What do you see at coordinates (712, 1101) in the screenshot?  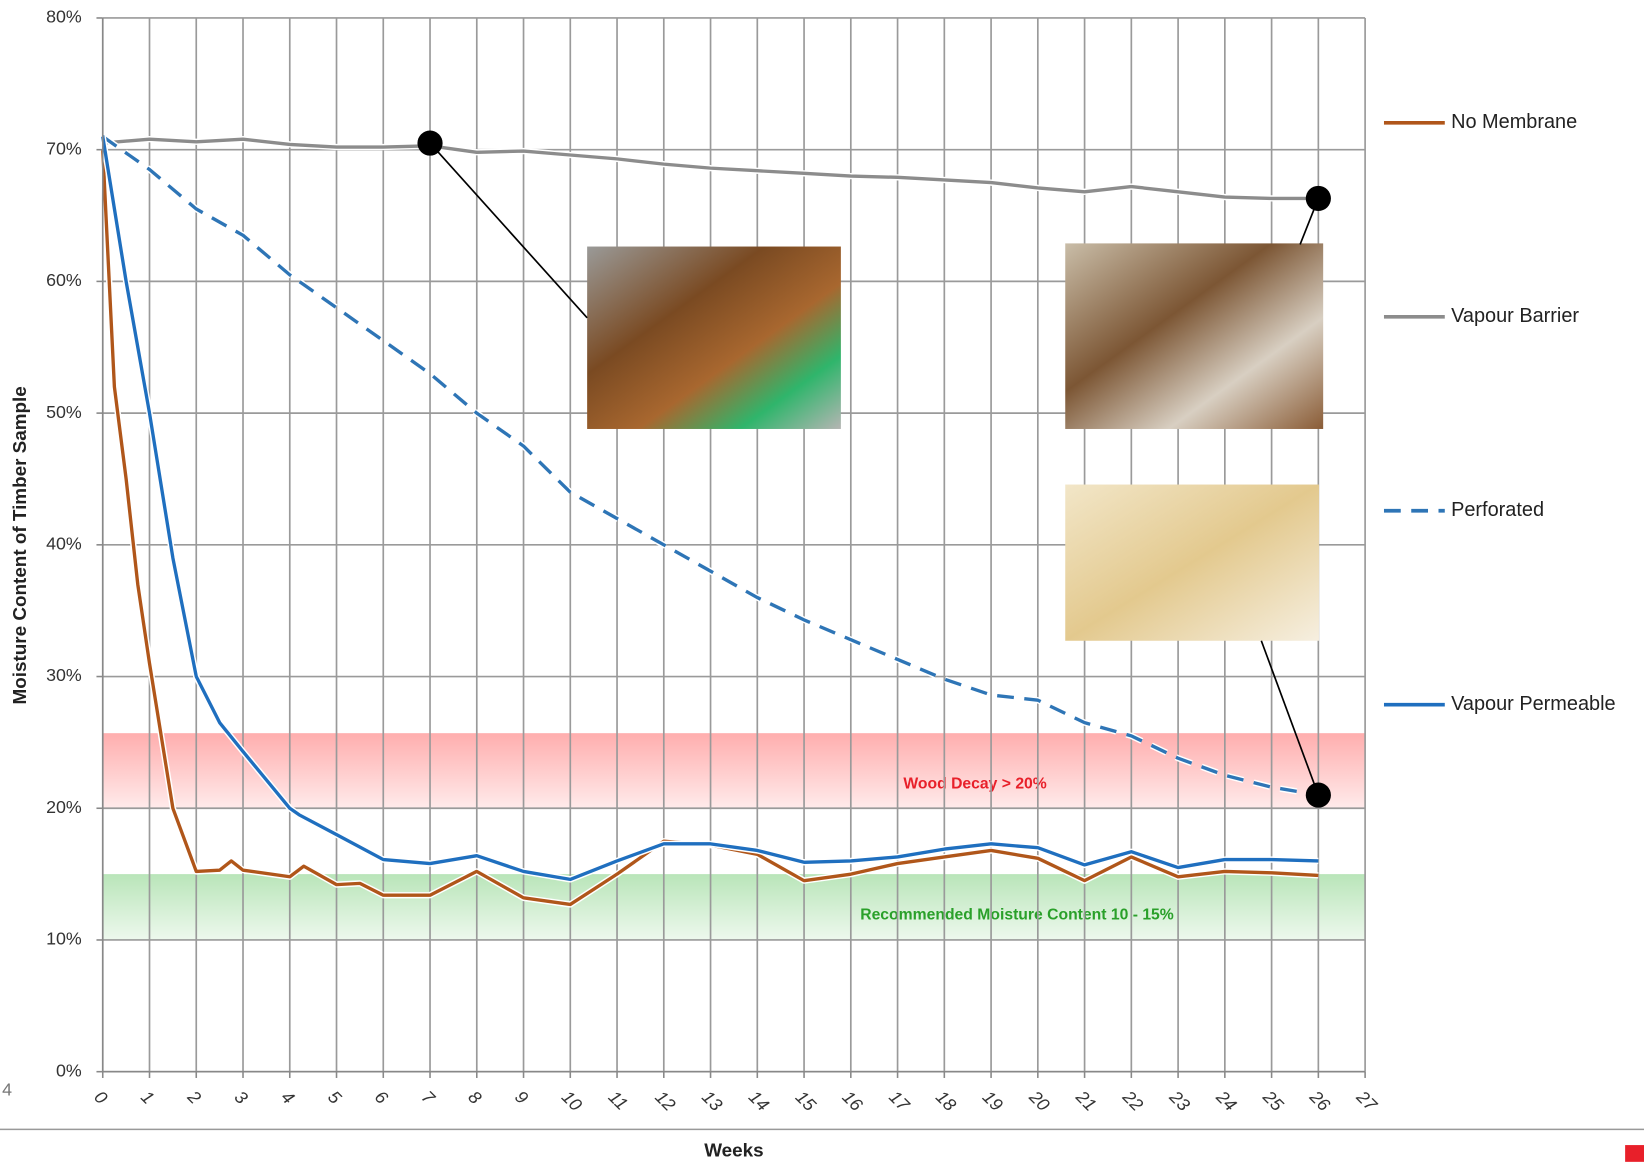 I see `x-tick-label: 13` at bounding box center [712, 1101].